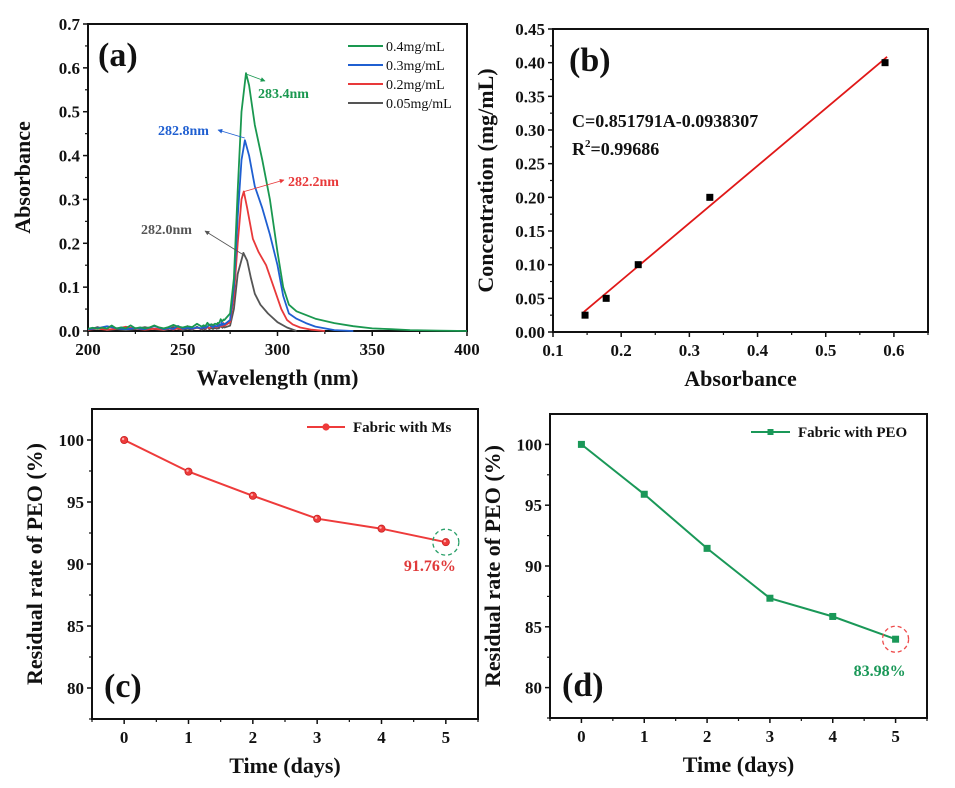 This screenshot has height=788, width=955. What do you see at coordinates (621, 350) in the screenshot?
I see `x-tick-label: 0.2` at bounding box center [621, 350].